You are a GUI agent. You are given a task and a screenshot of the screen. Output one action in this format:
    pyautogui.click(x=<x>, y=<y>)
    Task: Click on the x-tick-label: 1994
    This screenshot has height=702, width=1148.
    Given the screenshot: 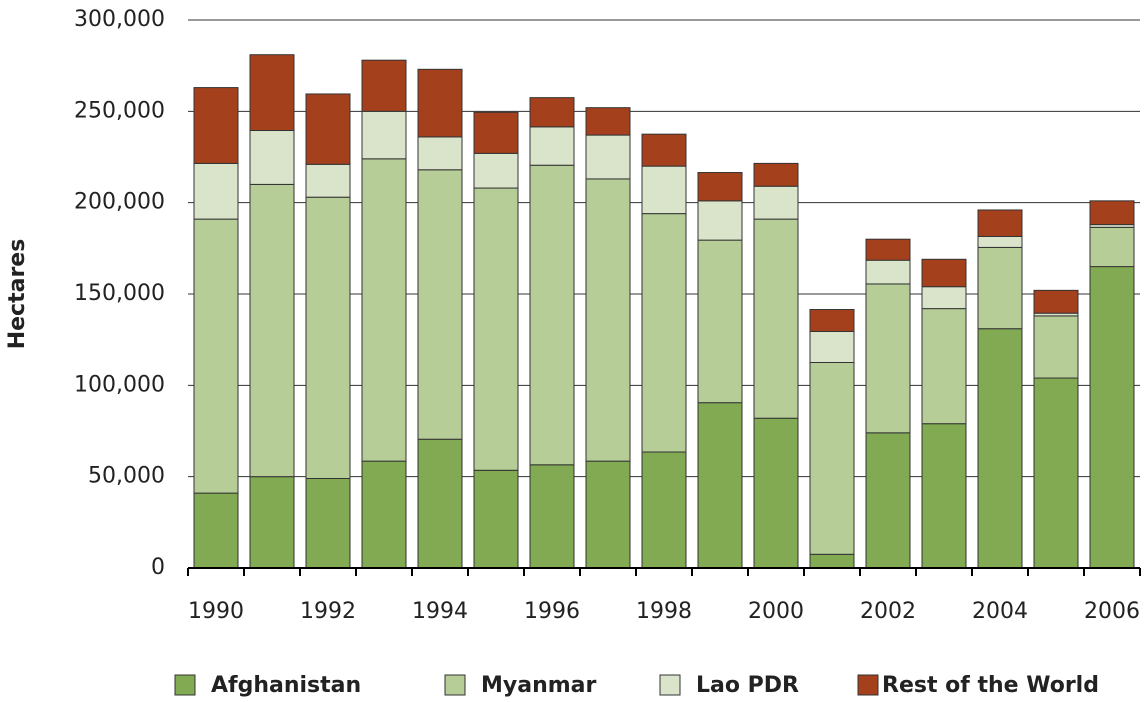 What is the action you would take?
    pyautogui.click(x=440, y=611)
    